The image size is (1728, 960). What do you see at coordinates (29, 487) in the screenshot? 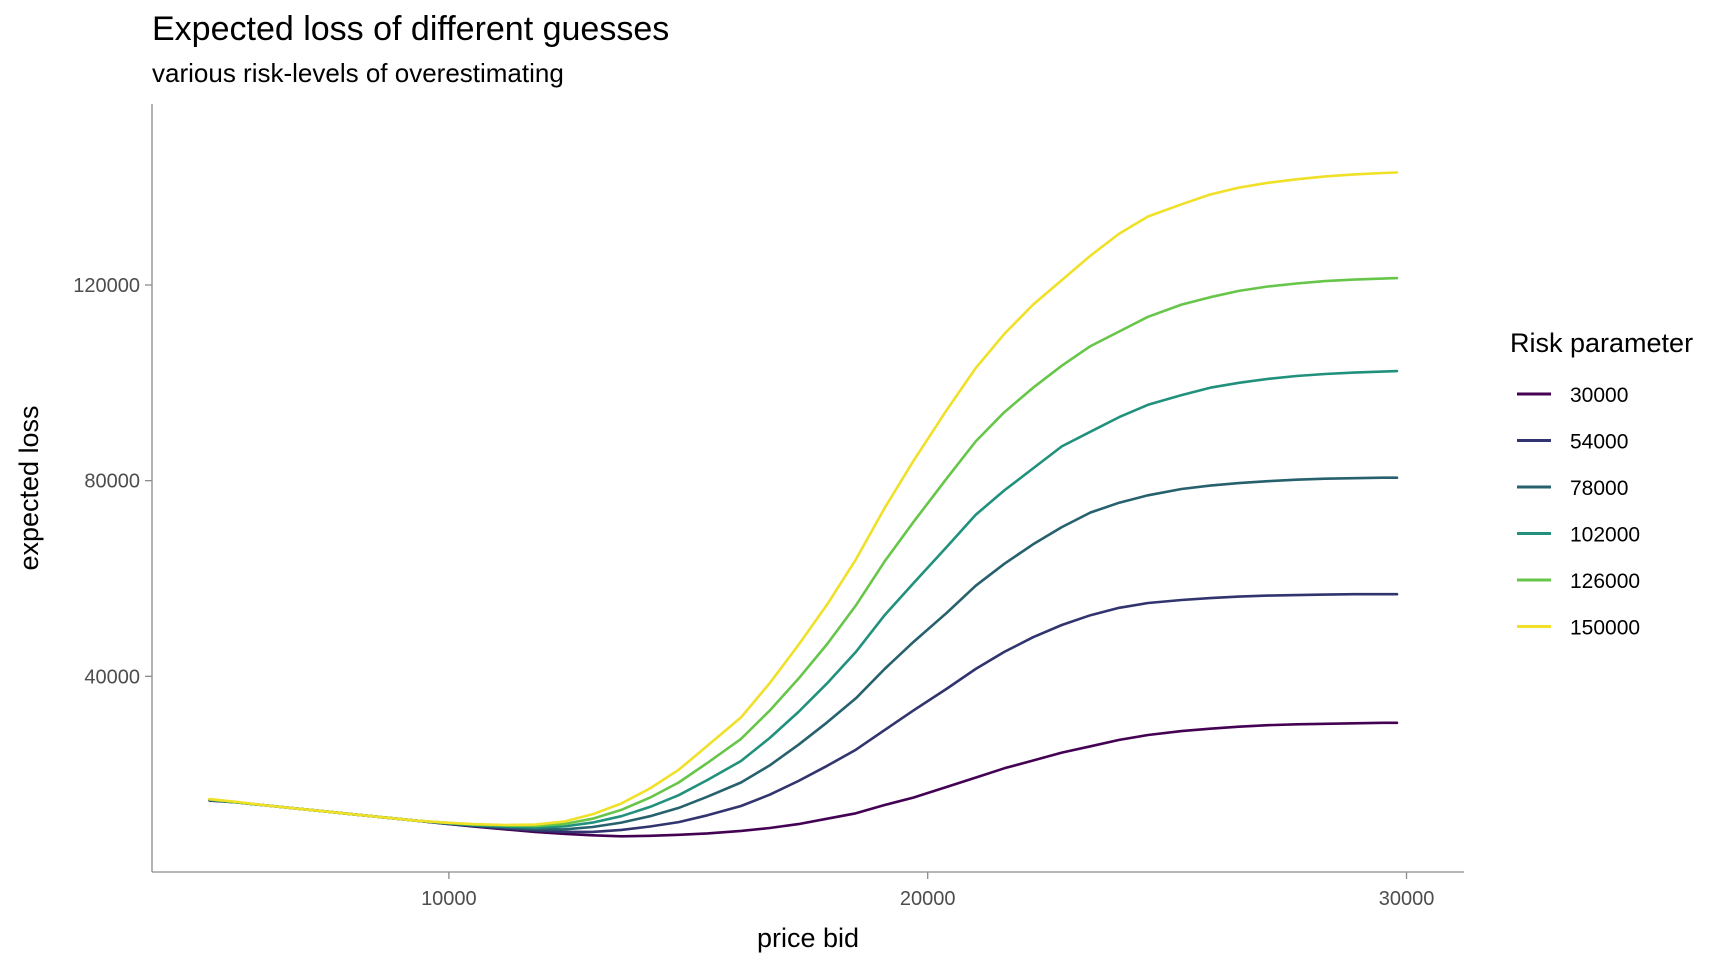
I see `y-axis-title: expected loss` at bounding box center [29, 487].